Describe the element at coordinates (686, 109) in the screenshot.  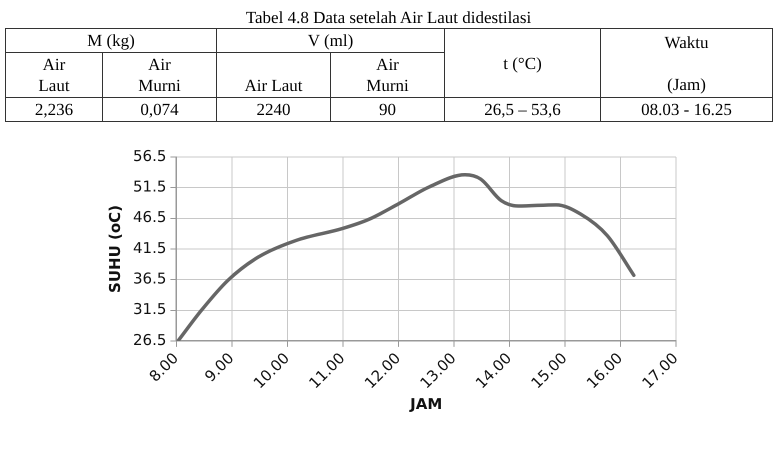
I see `text: 08.03 - 16.25` at that location.